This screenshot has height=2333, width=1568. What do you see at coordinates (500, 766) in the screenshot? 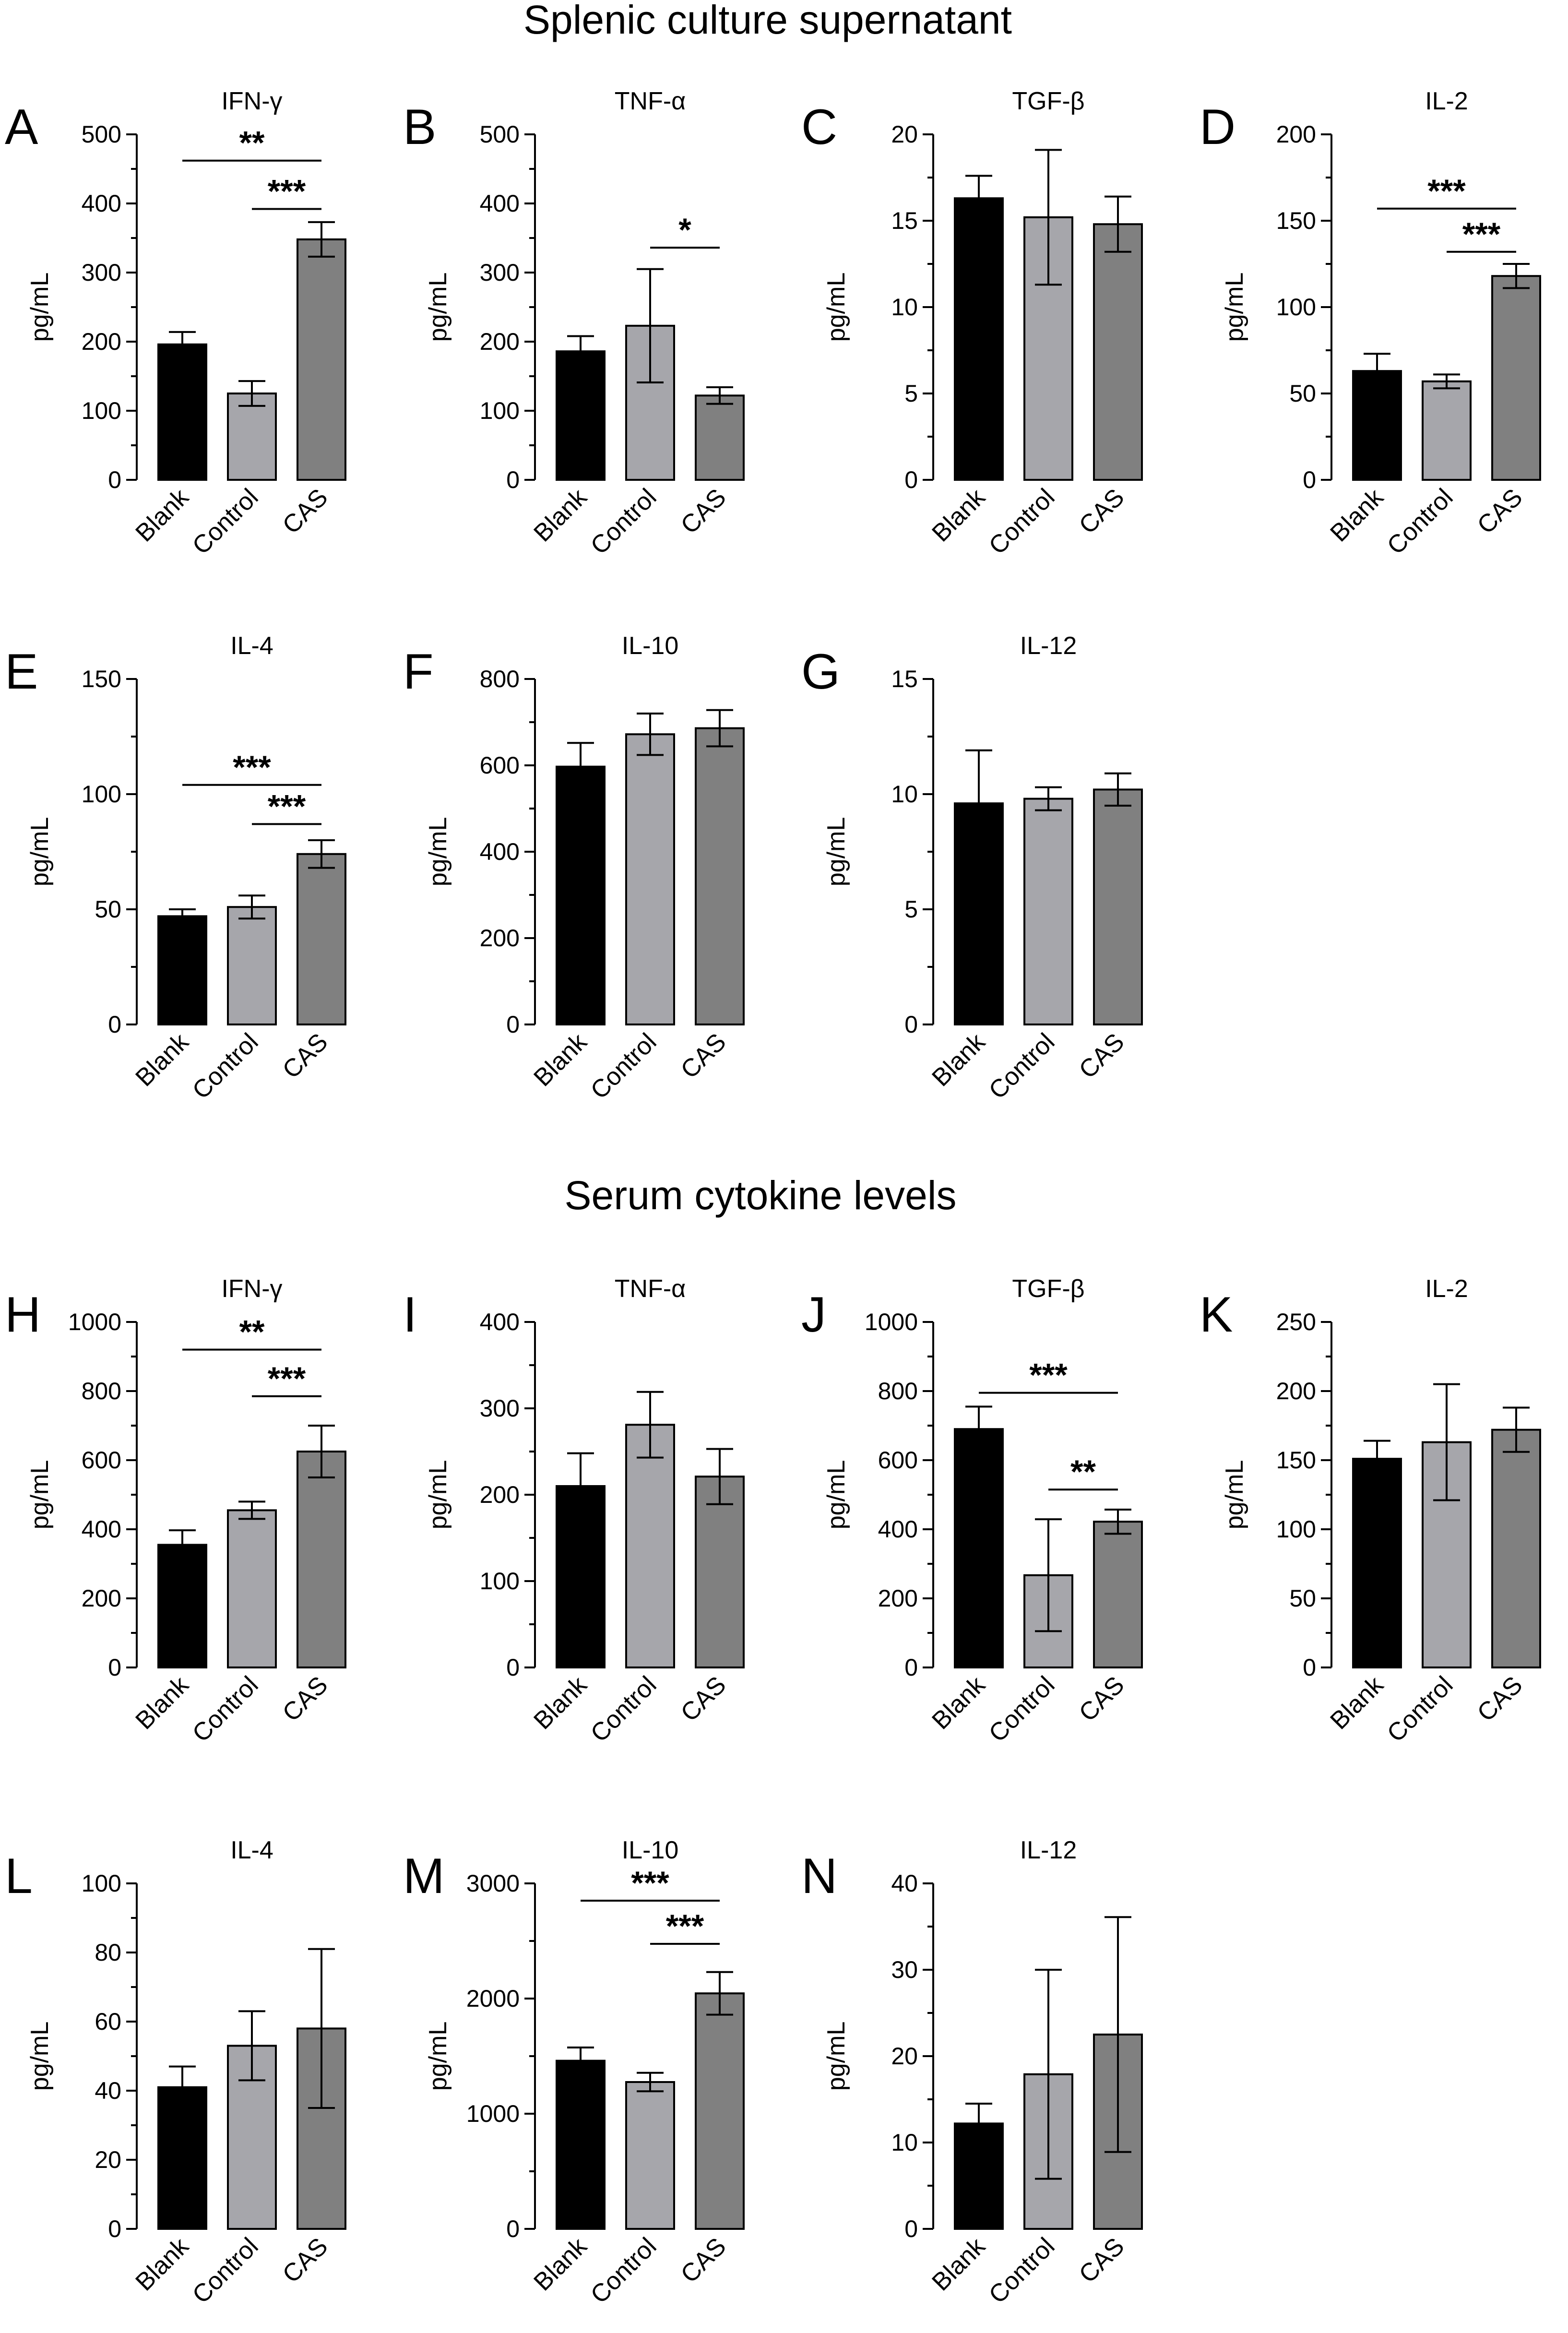
I see `y-tick-label: 600` at bounding box center [500, 766].